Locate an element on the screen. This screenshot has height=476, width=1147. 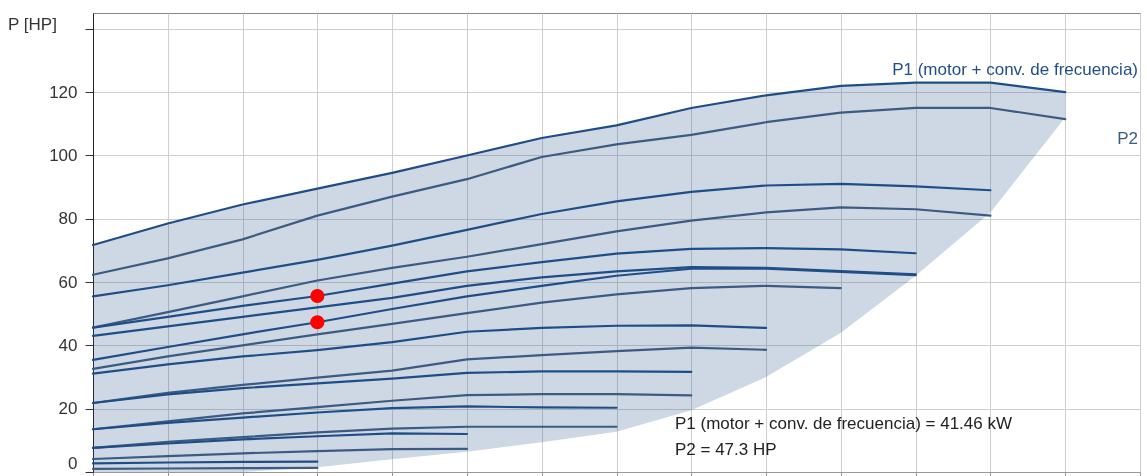
series-label: P1 (motor + conv. de frecuencia) is located at coordinates (1015, 70).